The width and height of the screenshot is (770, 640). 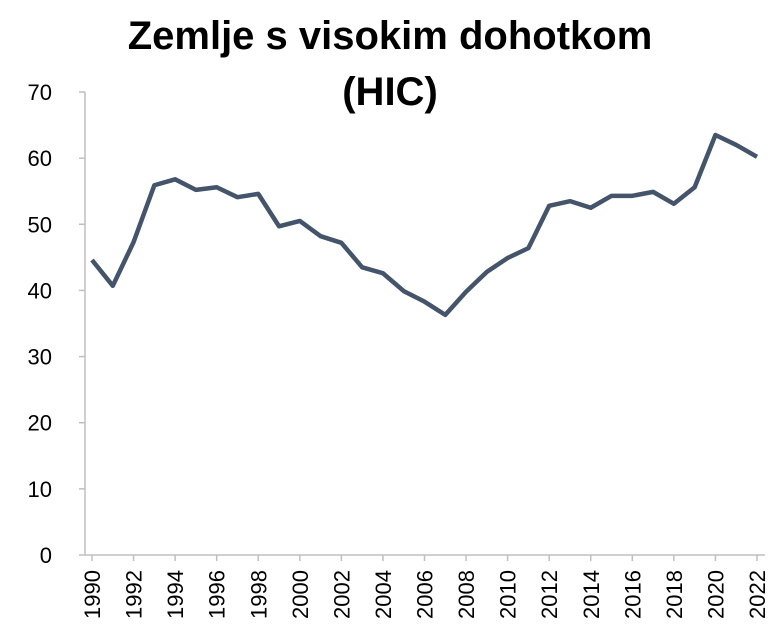 What do you see at coordinates (390, 64) in the screenshot?
I see `chart-title: Zemlje s visokim dohotkom (HIC)` at bounding box center [390, 64].